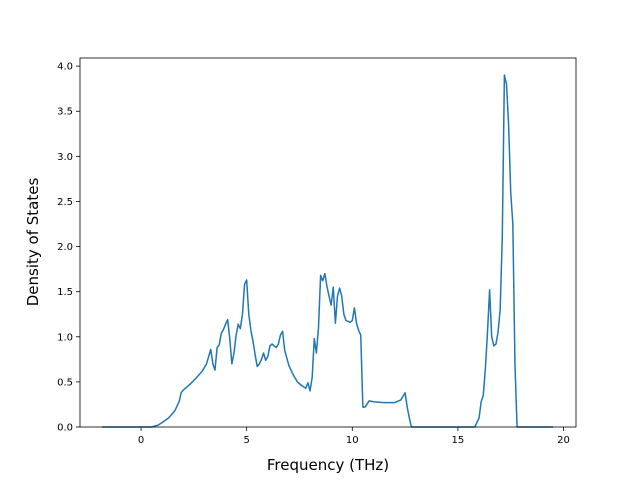 This screenshot has width=640, height=484. Describe the element at coordinates (65, 428) in the screenshot. I see `y-tick-label: 0.0` at that location.